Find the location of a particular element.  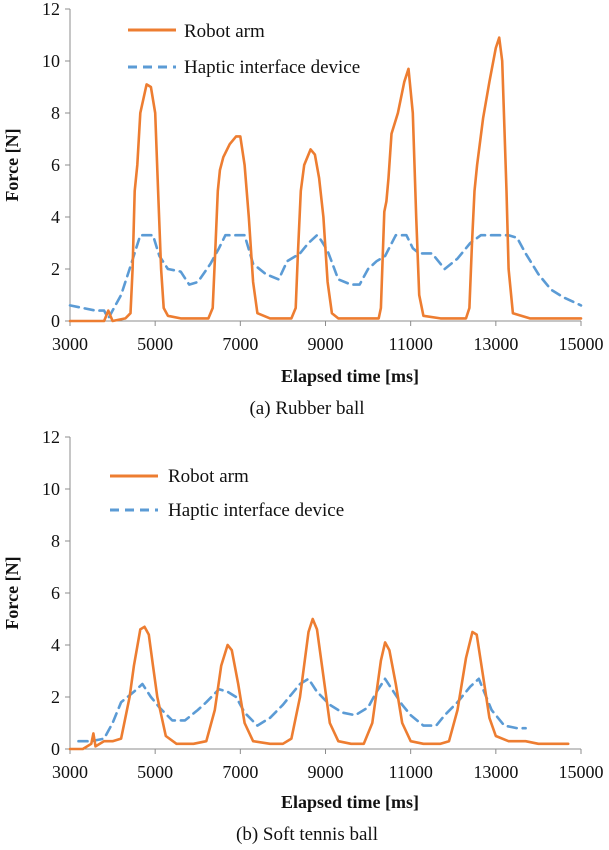

series-robot-arm-line is located at coordinates (319, 684).